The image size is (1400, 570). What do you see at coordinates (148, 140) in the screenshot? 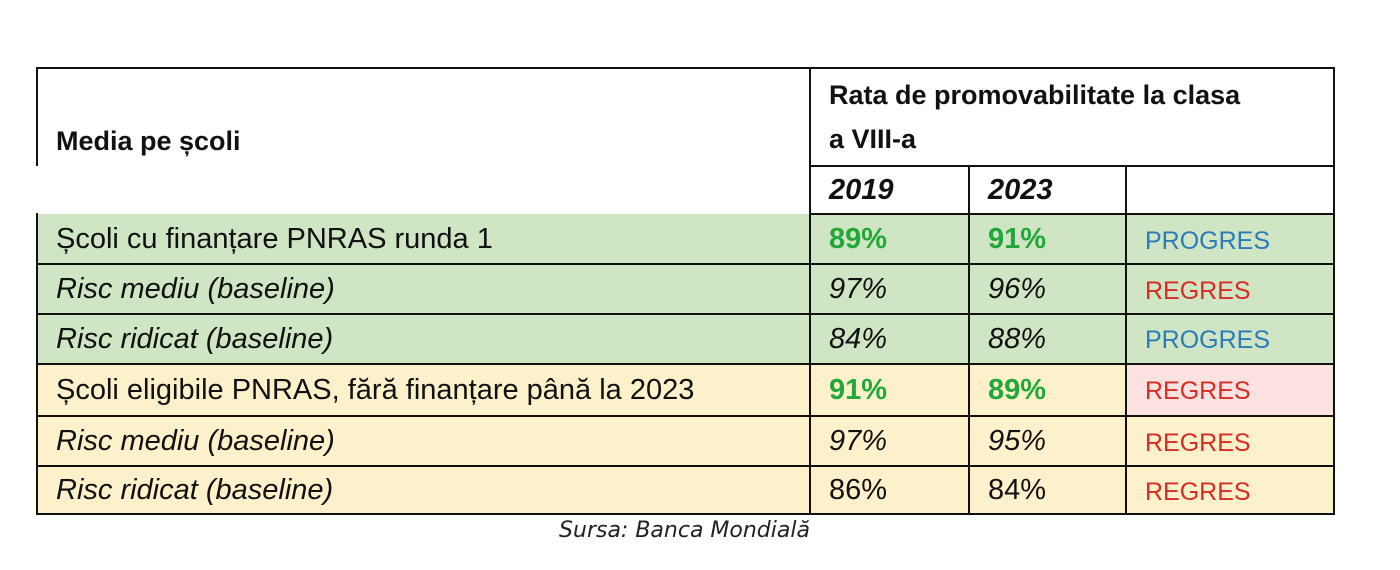
I see `row-label-text: Media pe școli` at bounding box center [148, 140].